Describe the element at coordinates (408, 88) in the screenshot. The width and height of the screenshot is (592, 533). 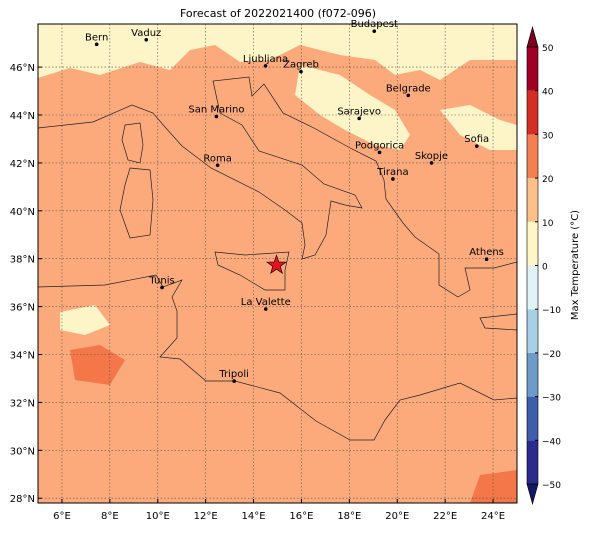
I see `city-label: Belgrade` at that location.